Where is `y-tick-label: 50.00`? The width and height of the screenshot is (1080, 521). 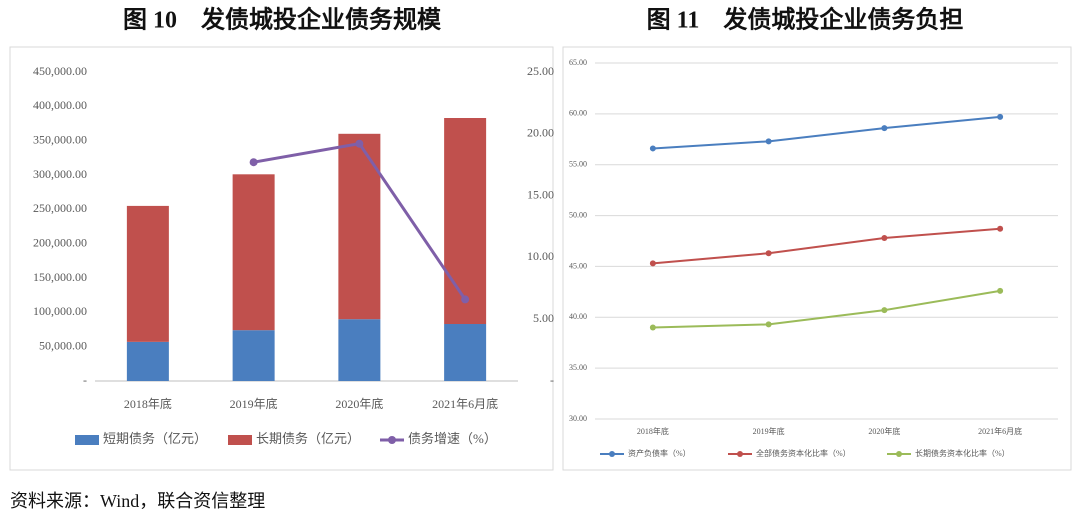
y-tick-label: 50.00 is located at coordinates (578, 214).